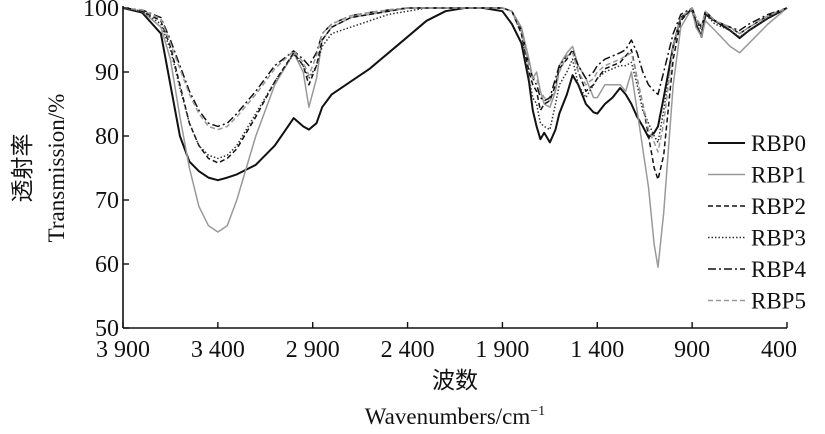 The image size is (825, 434). Describe the element at coordinates (778, 301) in the screenshot. I see `legend-label: RBP5` at that location.